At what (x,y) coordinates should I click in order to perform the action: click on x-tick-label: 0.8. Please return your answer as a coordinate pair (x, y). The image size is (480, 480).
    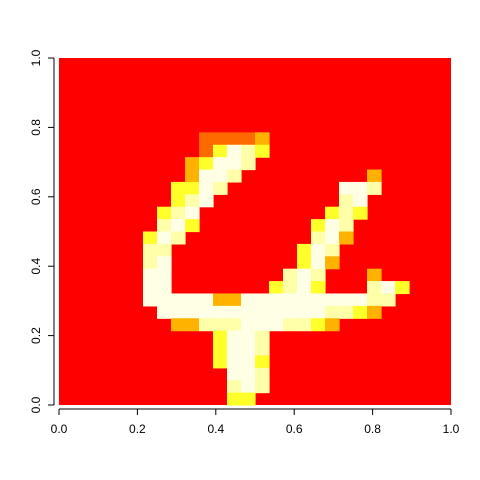
    Looking at the image, I should click on (372, 429).